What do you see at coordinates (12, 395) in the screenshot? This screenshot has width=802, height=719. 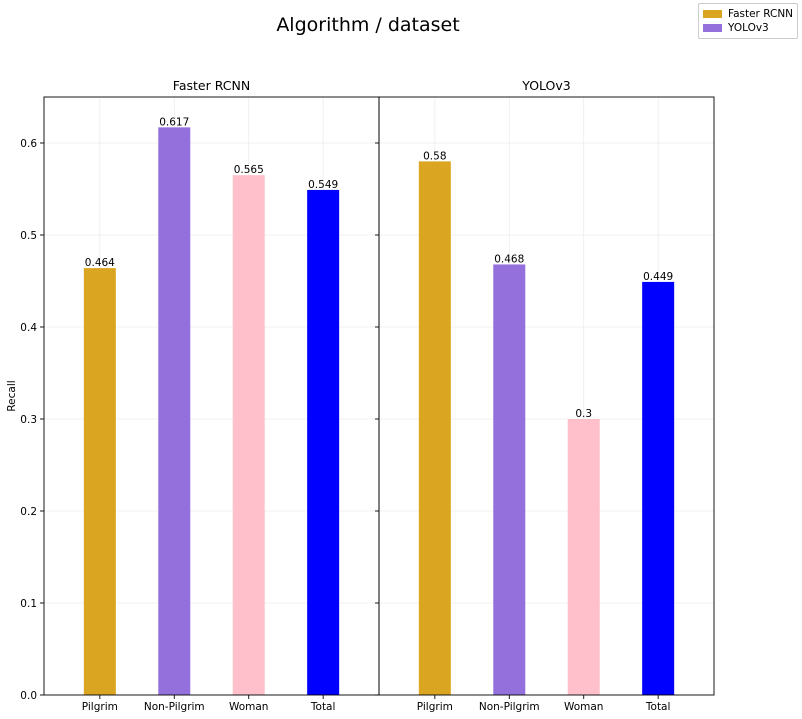 I see `y-axis-label: Recall` at bounding box center [12, 395].